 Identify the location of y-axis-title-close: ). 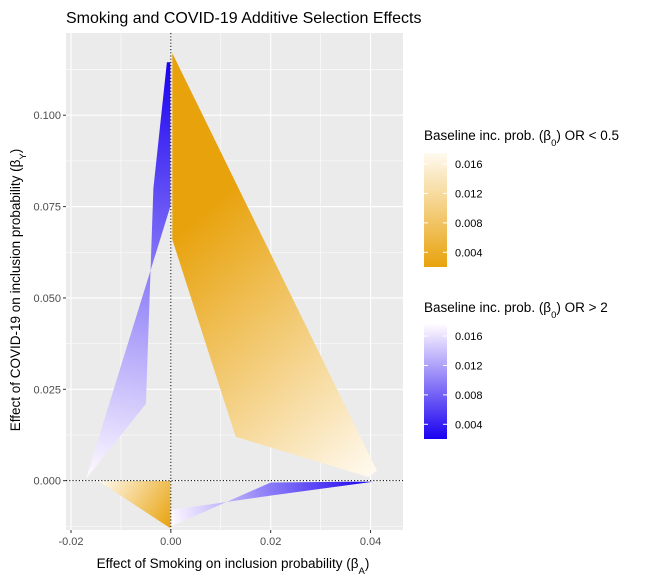
(15, 151).